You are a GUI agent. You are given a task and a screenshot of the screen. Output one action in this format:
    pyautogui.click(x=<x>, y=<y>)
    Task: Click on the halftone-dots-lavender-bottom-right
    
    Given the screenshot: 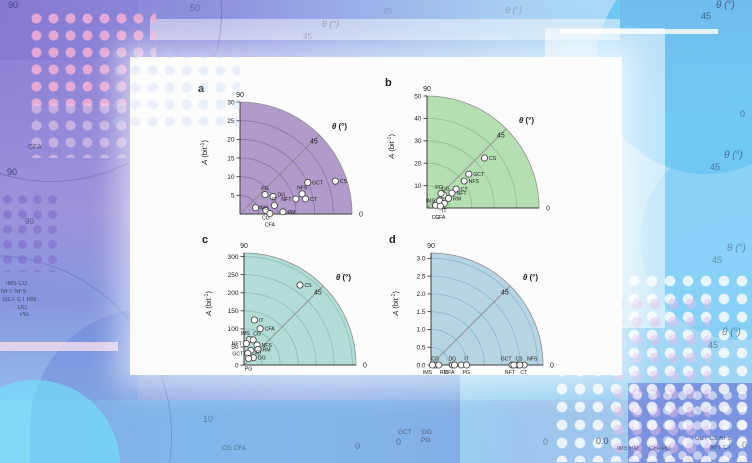 What is the action you would take?
    pyautogui.click(x=660, y=378)
    